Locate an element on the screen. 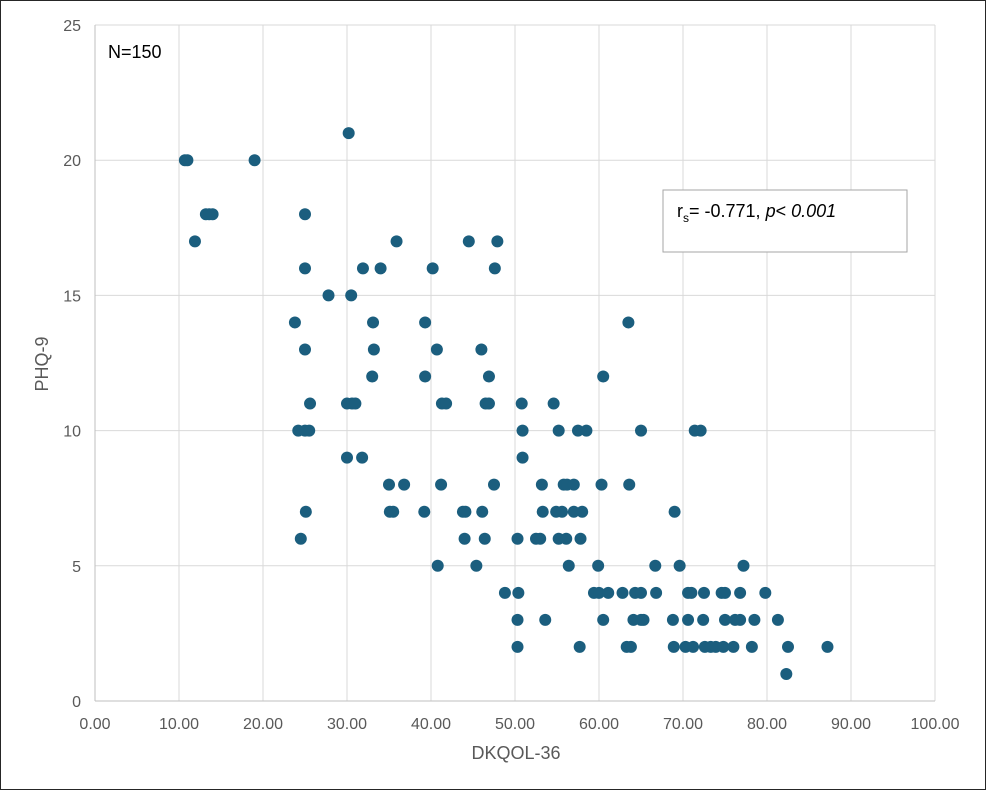 The image size is (986, 791). y-tick-label: 10 is located at coordinates (72, 432).